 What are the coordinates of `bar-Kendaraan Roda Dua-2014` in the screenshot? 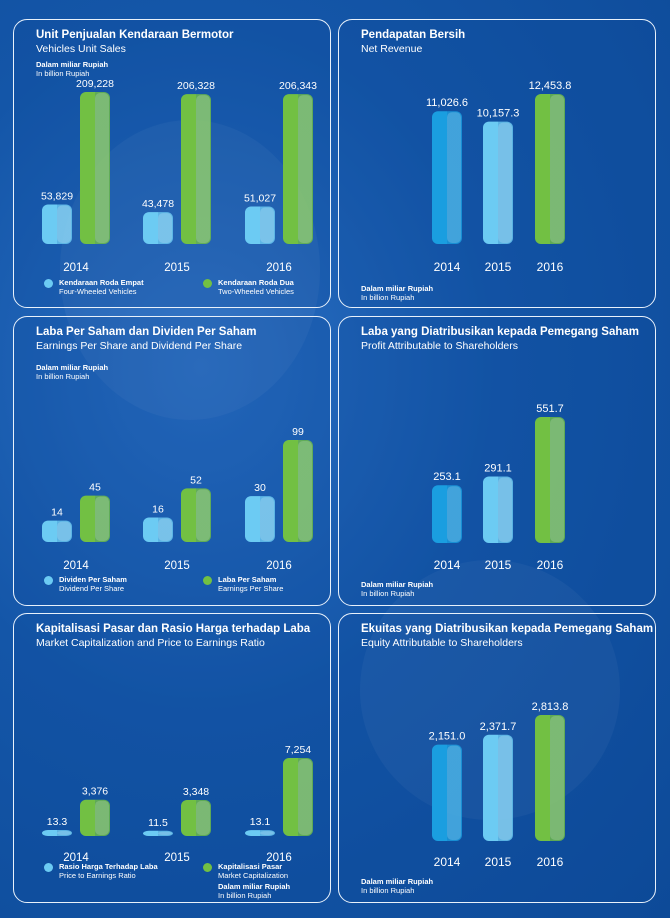 It's located at (95, 168).